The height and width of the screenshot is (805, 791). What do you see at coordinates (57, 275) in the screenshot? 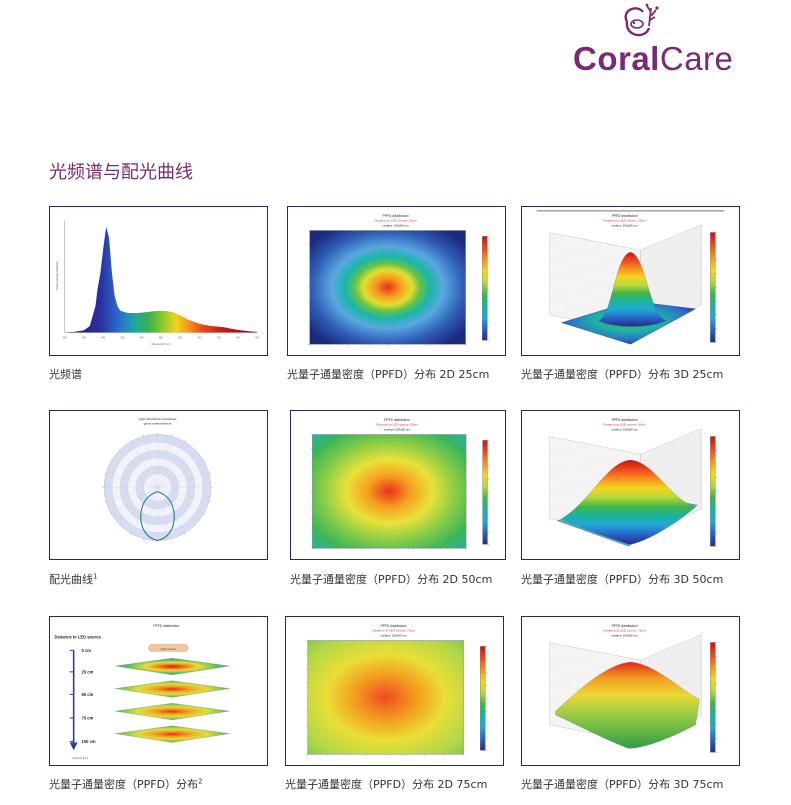
I see `y-axis-label: Relative spectral distribution` at bounding box center [57, 275].